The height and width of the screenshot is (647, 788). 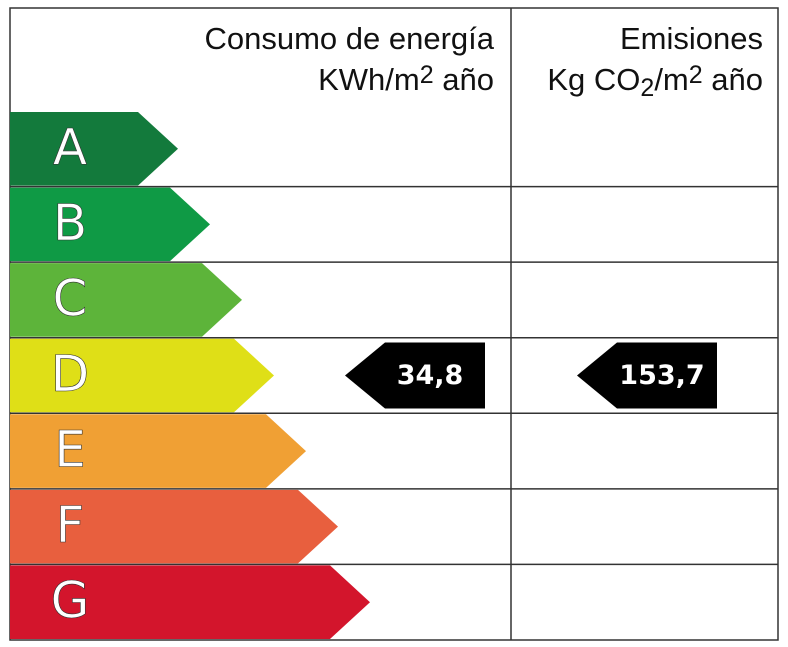 I want to click on value-label: 153,7, so click(x=661, y=375).